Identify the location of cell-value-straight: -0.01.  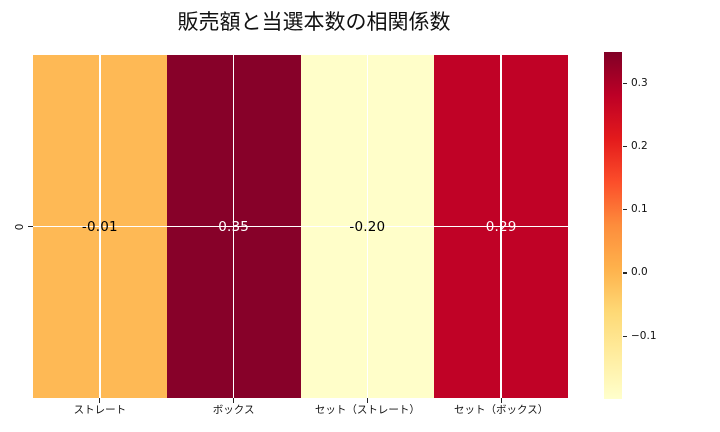
(99, 226).